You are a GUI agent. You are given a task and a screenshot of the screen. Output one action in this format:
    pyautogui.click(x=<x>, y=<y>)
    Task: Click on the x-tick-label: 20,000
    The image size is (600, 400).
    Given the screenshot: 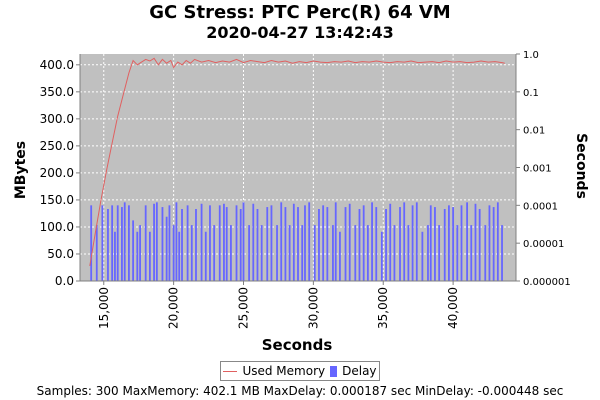 What is the action you would take?
    pyautogui.click(x=174, y=308)
    